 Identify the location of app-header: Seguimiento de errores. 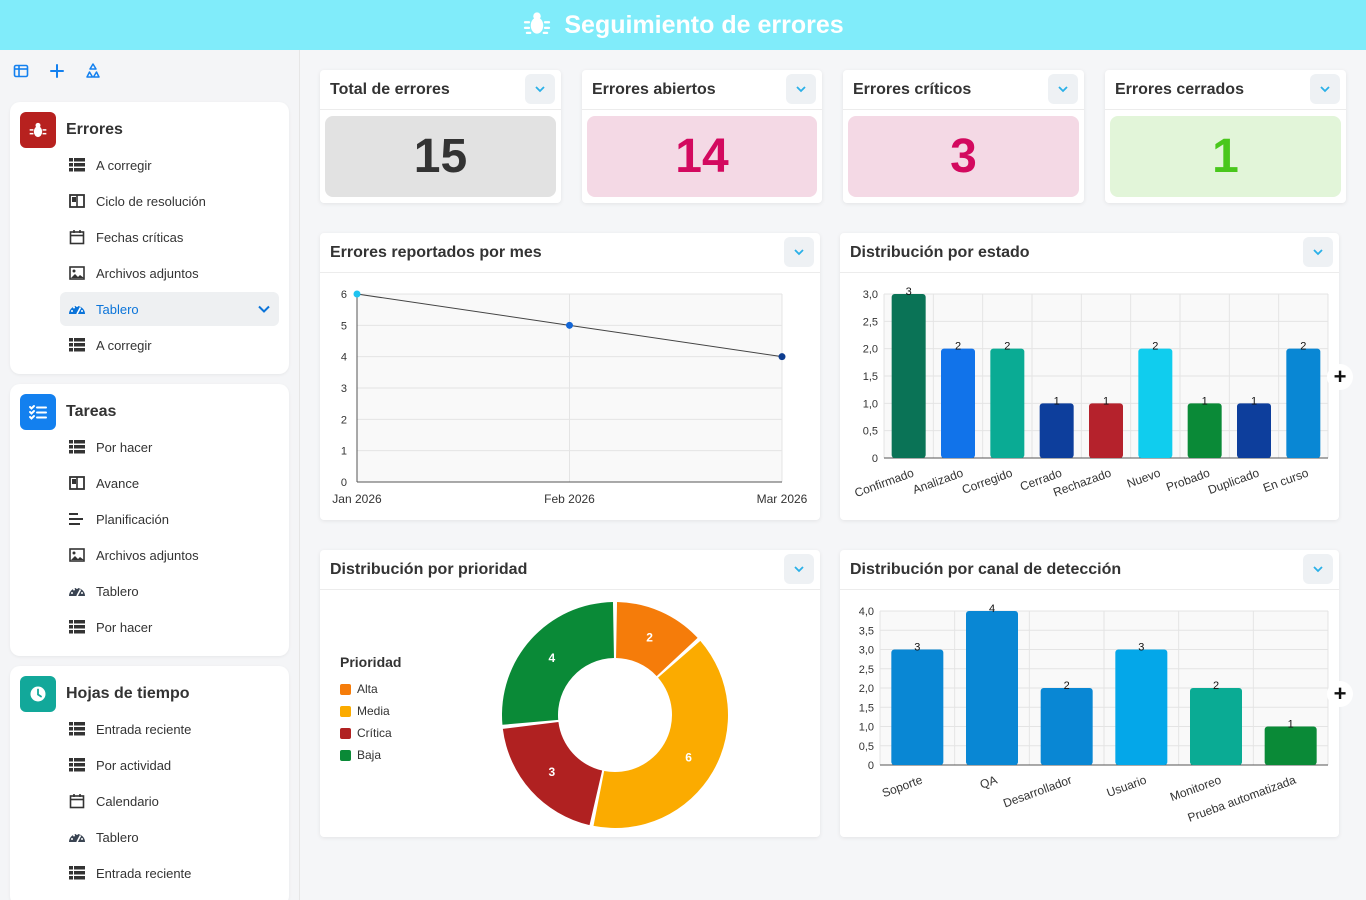
(683, 25).